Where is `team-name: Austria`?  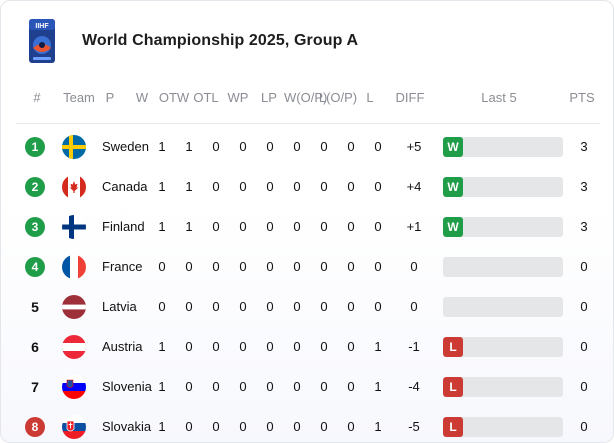 team-name: Austria is located at coordinates (122, 346).